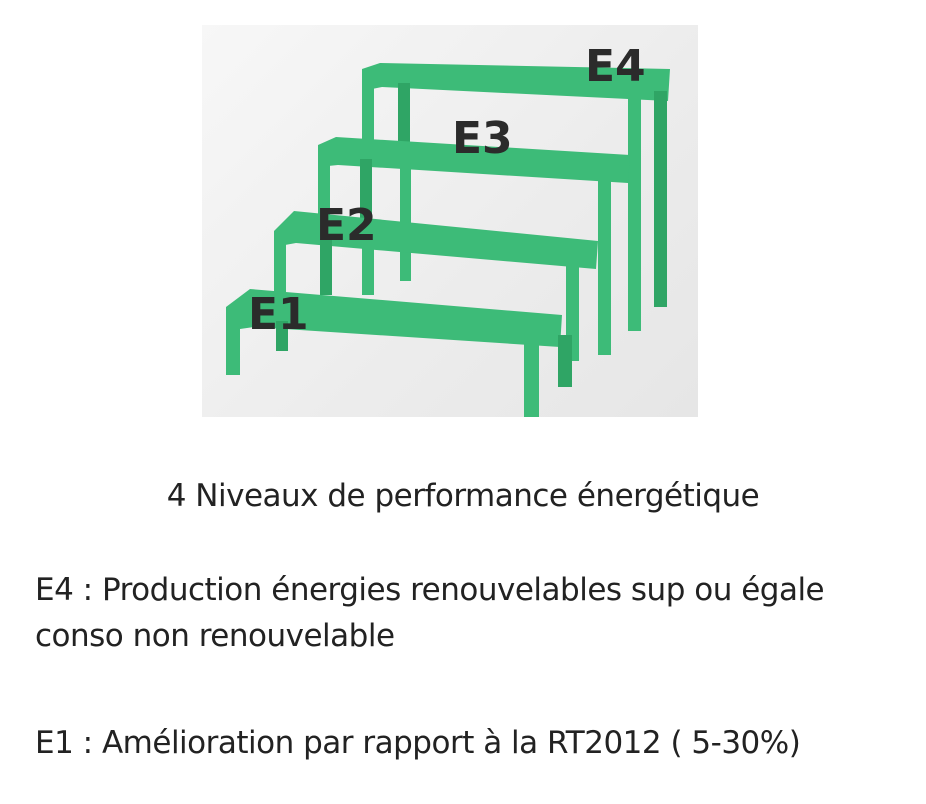 The height and width of the screenshot is (804, 926). What do you see at coordinates (368, 267) in the screenshot?
I see `step-e2-leg-mid` at bounding box center [368, 267].